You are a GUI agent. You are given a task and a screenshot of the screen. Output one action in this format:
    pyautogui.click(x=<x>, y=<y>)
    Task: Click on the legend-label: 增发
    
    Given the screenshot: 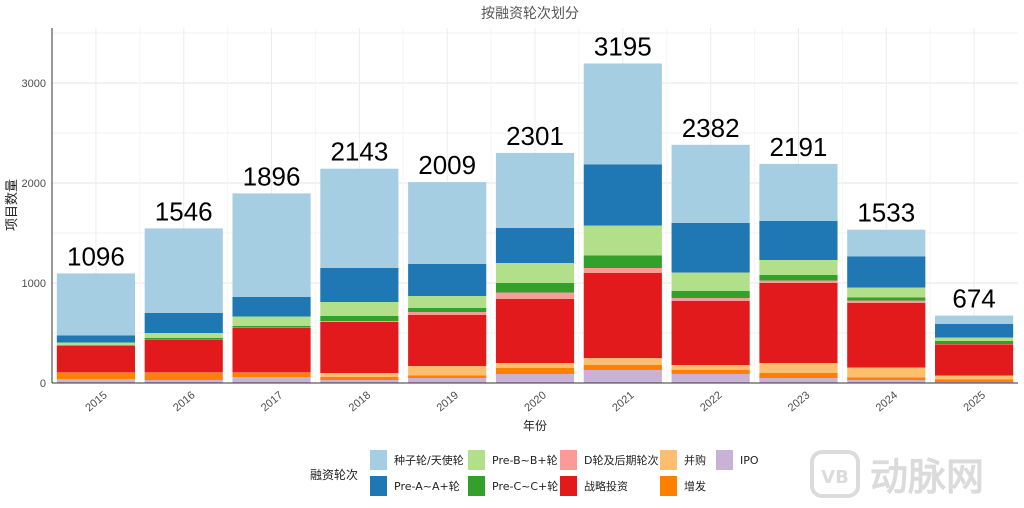 What is the action you would take?
    pyautogui.click(x=695, y=486)
    